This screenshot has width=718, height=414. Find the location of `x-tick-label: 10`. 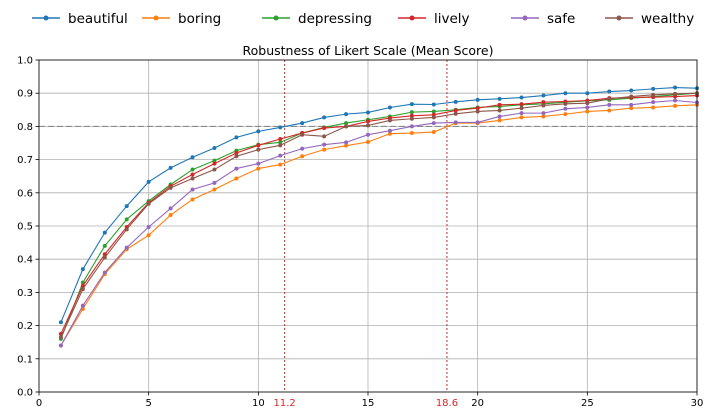

x-tick-label: 10 is located at coordinates (258, 403).